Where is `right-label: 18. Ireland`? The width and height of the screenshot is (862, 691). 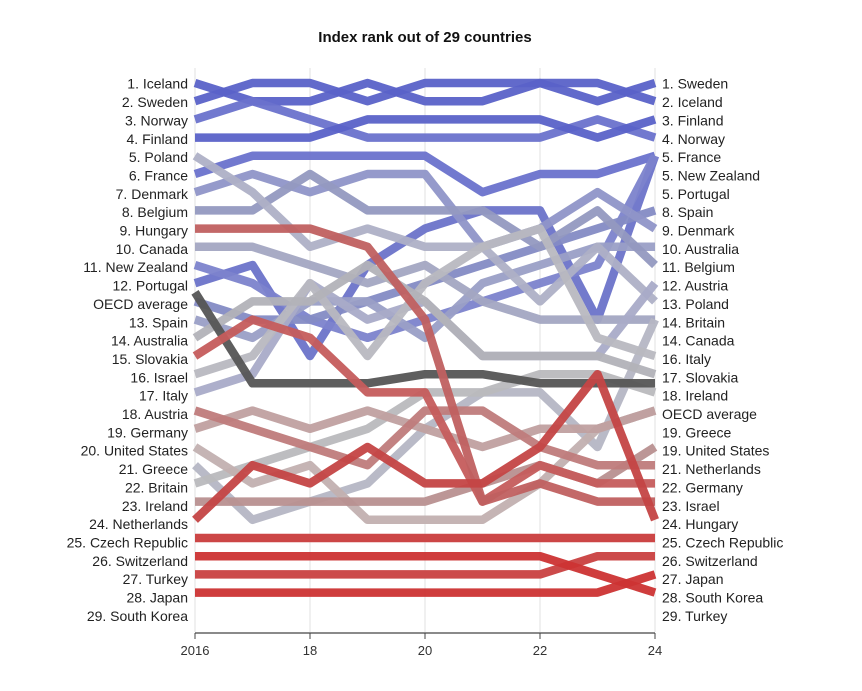 right-label: 18. Ireland is located at coordinates (695, 396).